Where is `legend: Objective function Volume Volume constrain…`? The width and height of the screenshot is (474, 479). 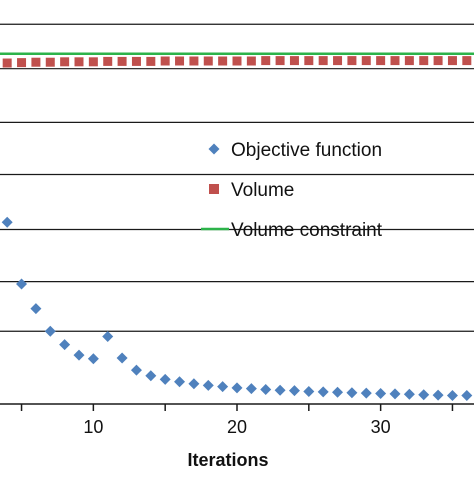
legend: Objective function Volume Volume constrain… is located at coordinates (292, 190).